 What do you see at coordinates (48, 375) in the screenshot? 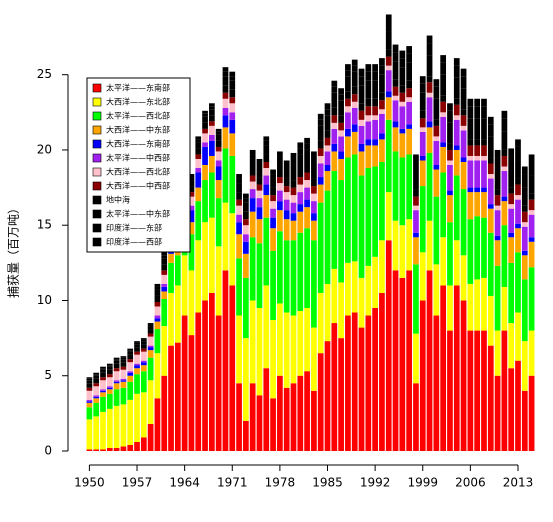
I see `y-tick-label: 5` at bounding box center [48, 375].